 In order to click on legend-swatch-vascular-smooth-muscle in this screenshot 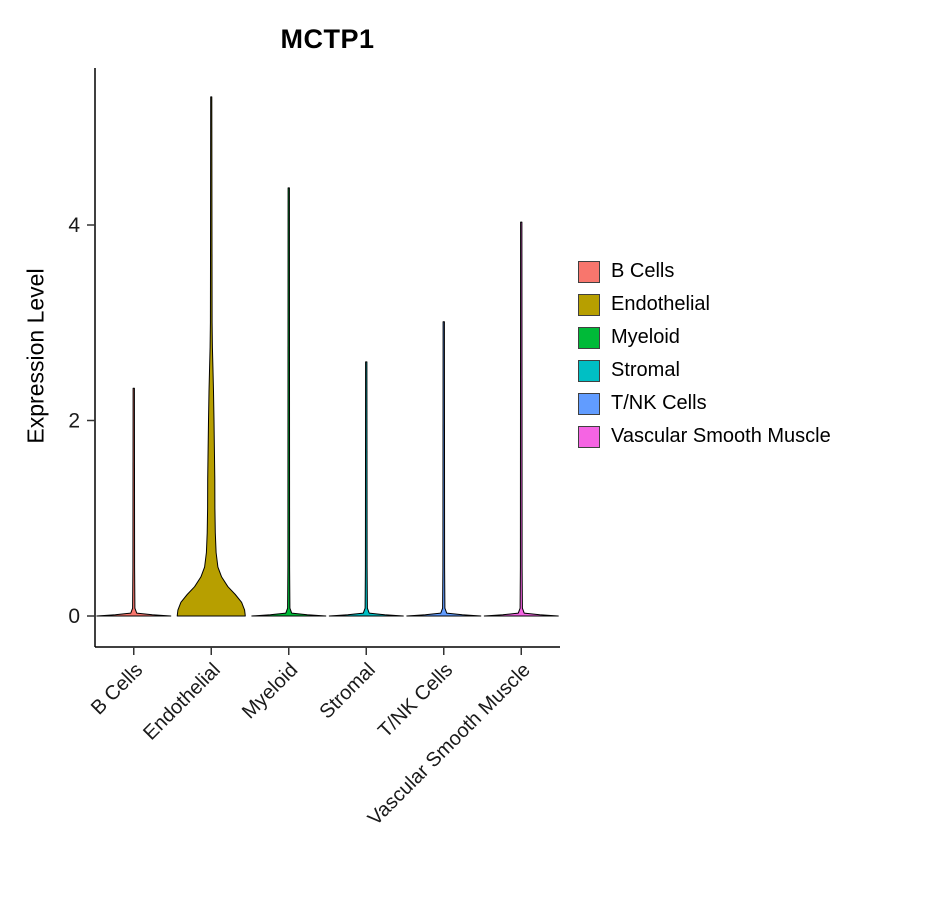, I will do `click(589, 436)`.